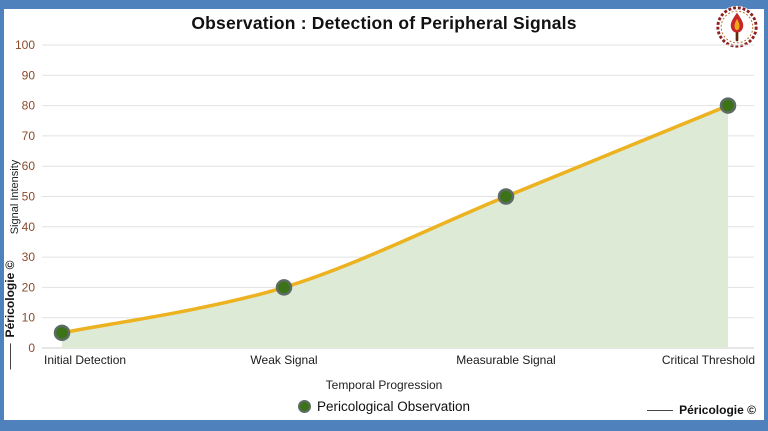 The height and width of the screenshot is (431, 768). Describe the element at coordinates (384, 425) in the screenshot. I see `bottom-border-bar` at that location.